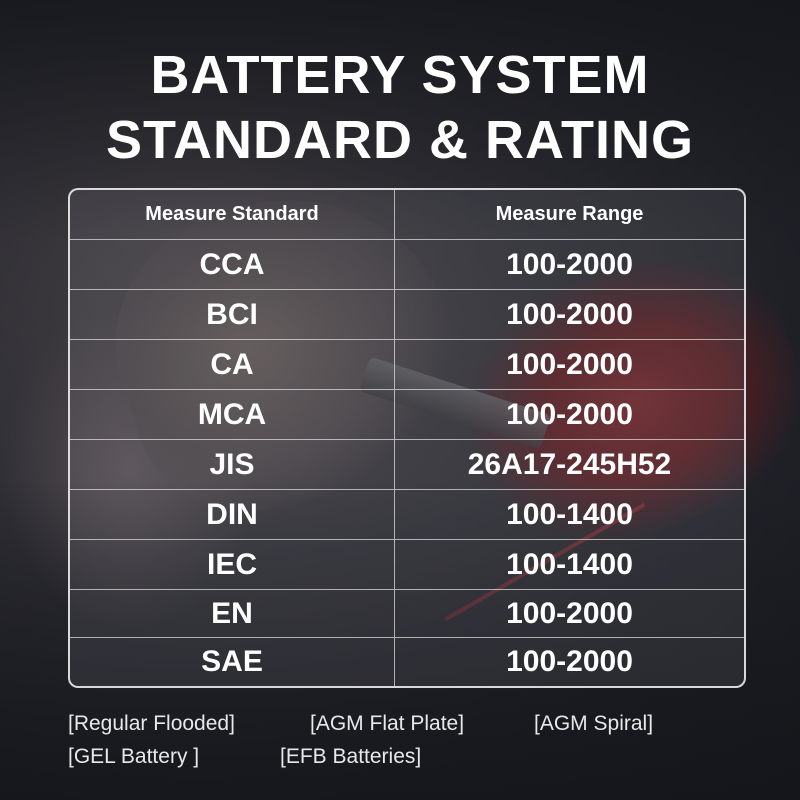 Image resolution: width=800 pixels, height=800 pixels. What do you see at coordinates (134, 756) in the screenshot?
I see `battery-type: [GEL Battery ]` at bounding box center [134, 756].